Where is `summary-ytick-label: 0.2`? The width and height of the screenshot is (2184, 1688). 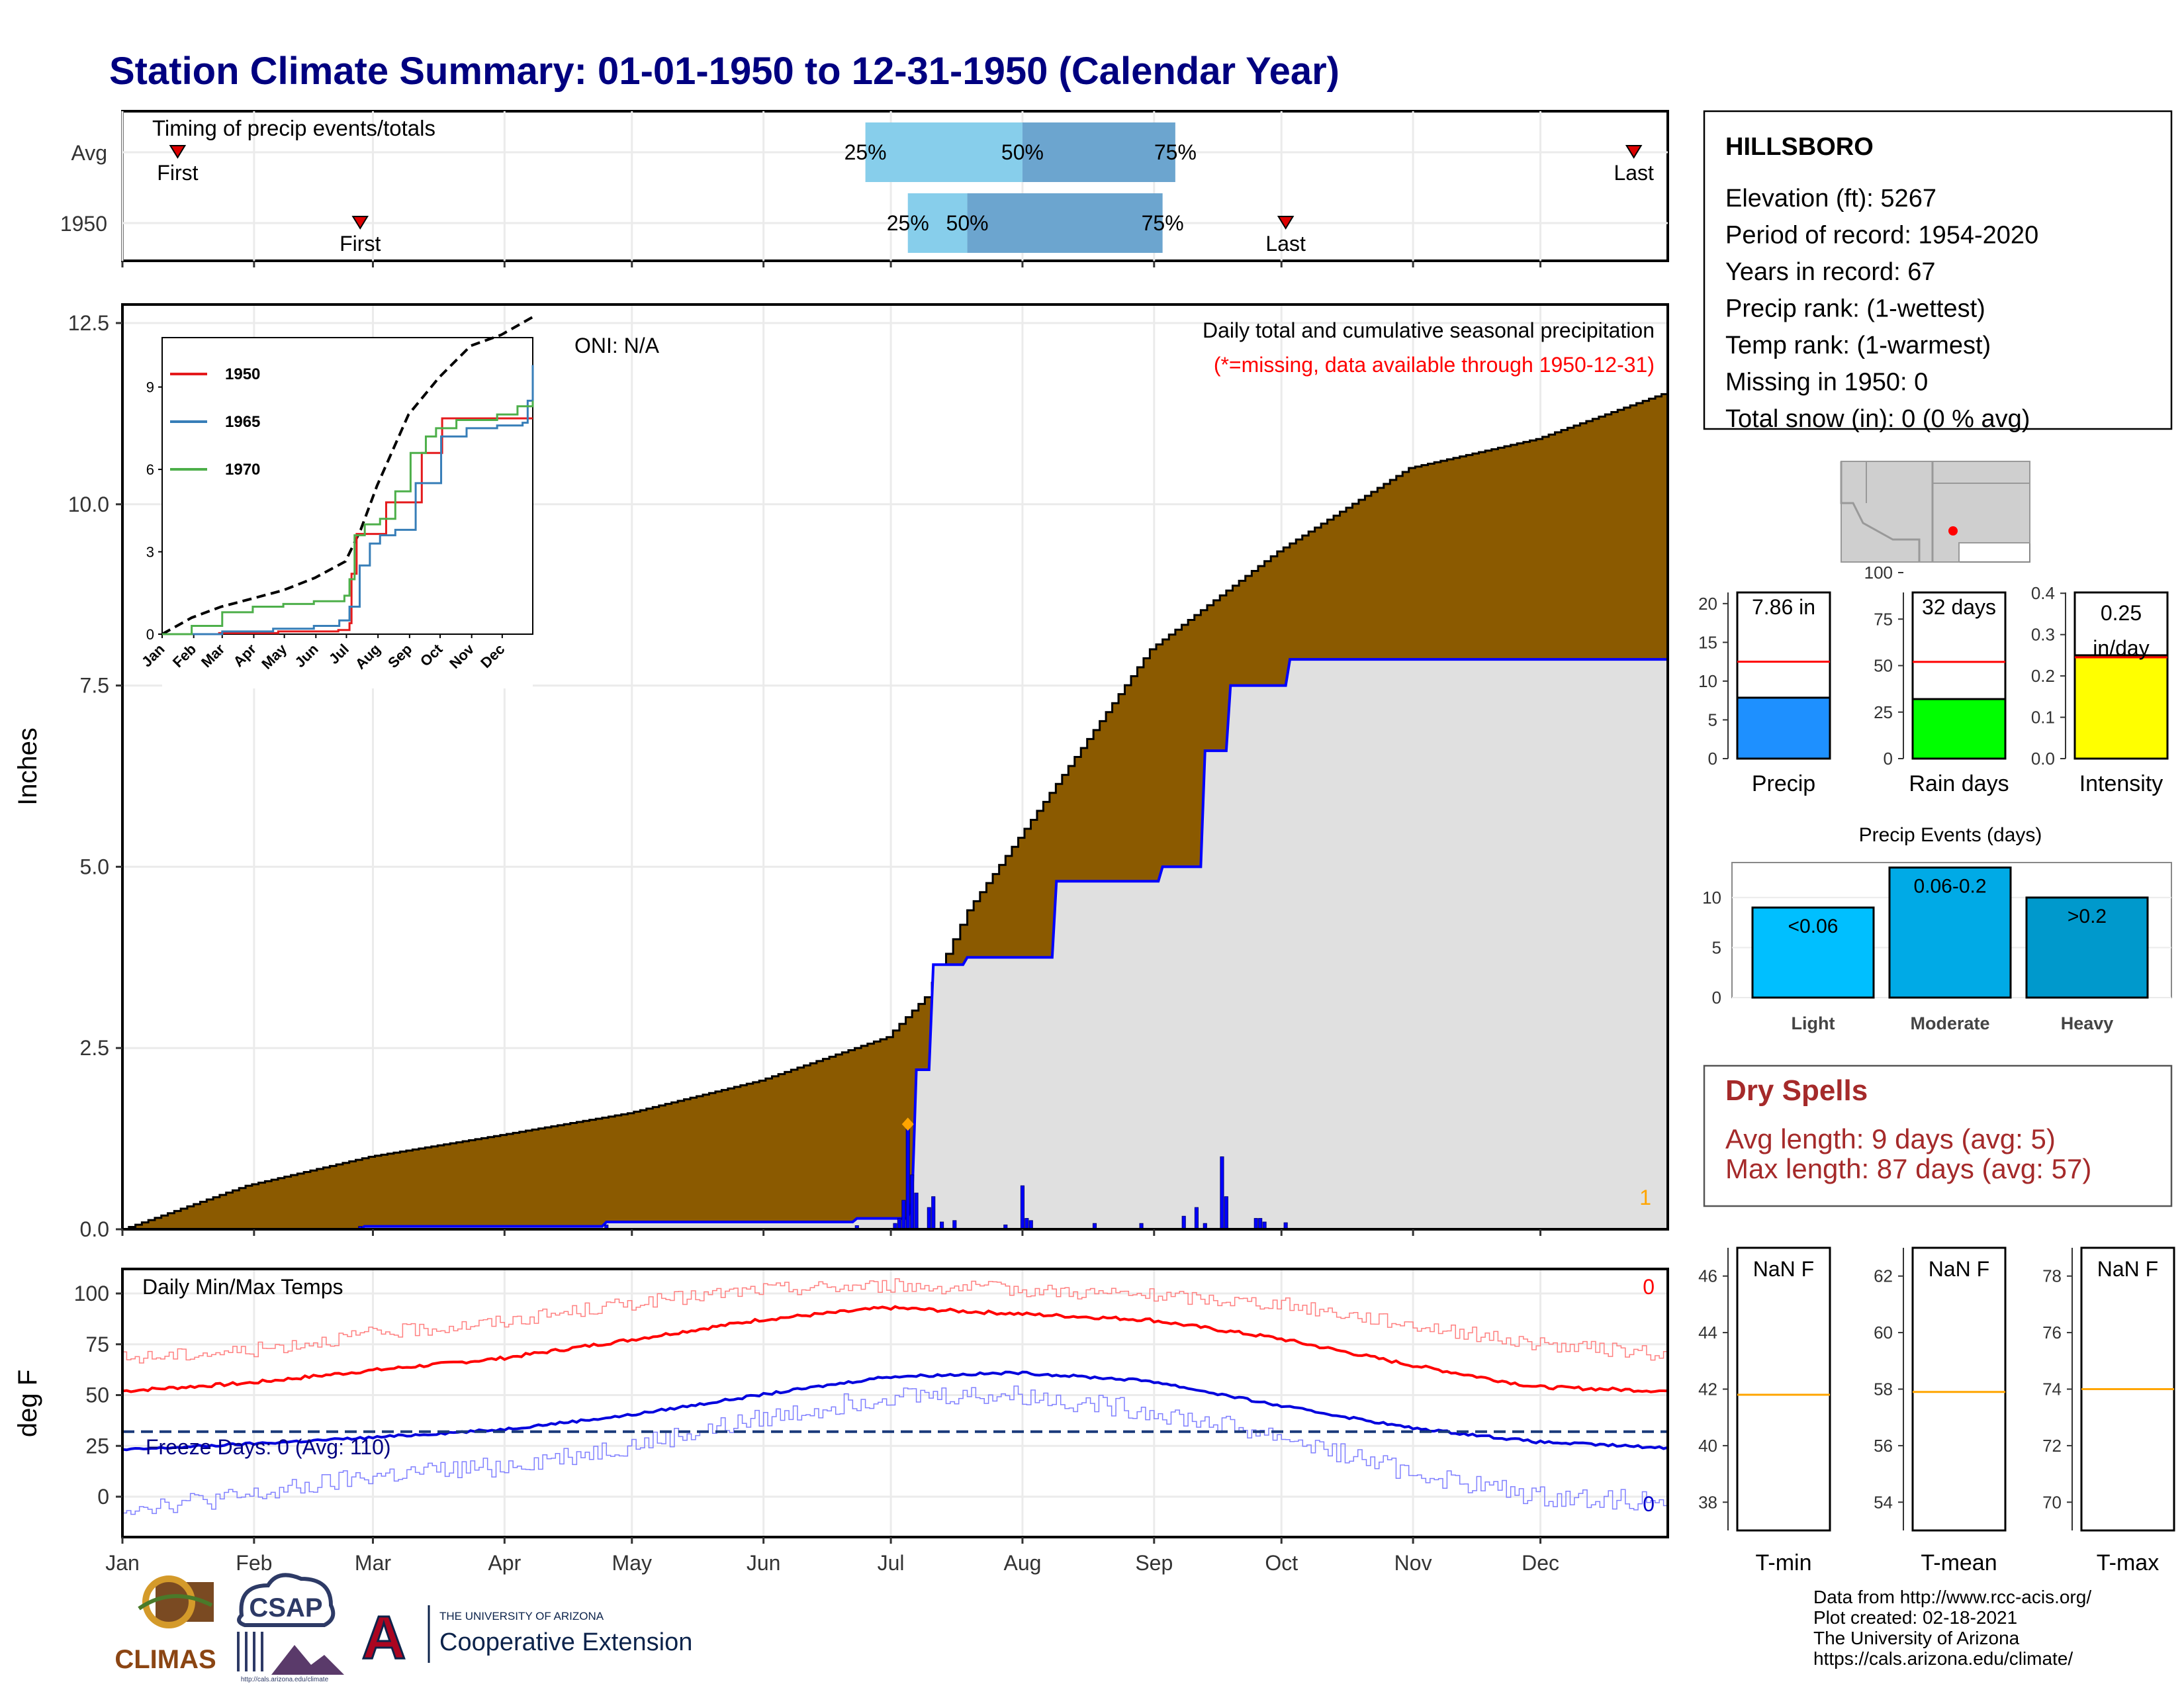
summary-ytick-label: 0.2 is located at coordinates (2043, 676).